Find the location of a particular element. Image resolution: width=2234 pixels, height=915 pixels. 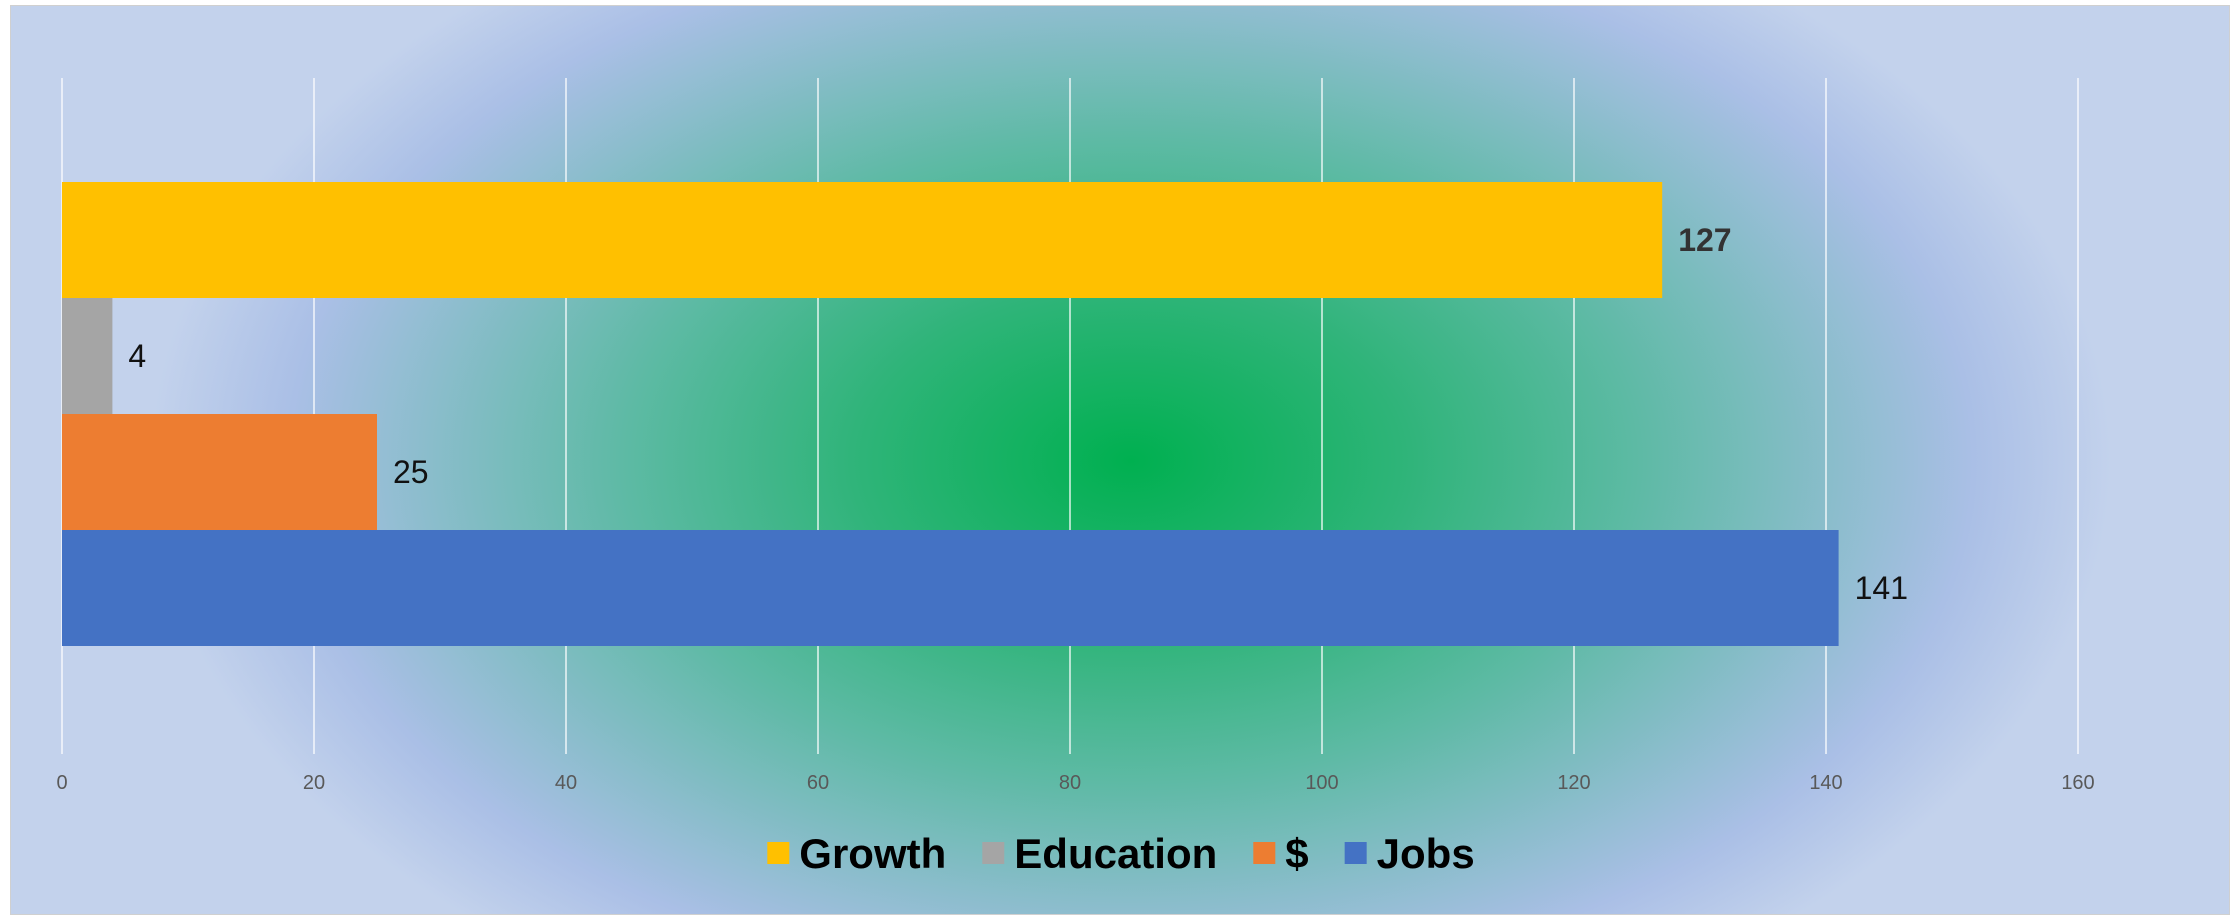

data-label-jobs: 141 is located at coordinates (1881, 588).